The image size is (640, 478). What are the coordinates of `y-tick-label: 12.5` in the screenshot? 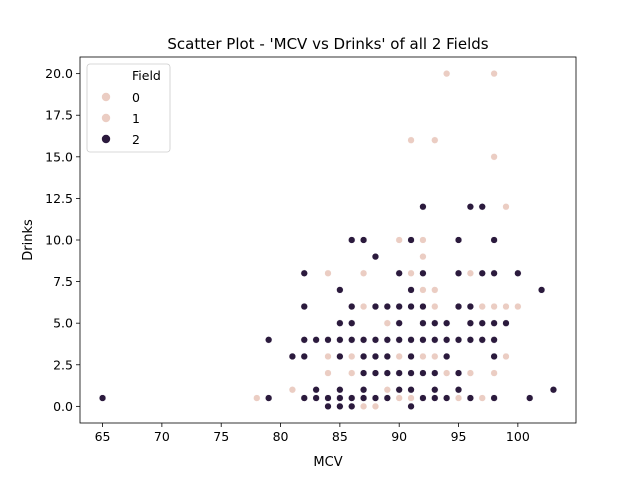 It's located at (59, 198).